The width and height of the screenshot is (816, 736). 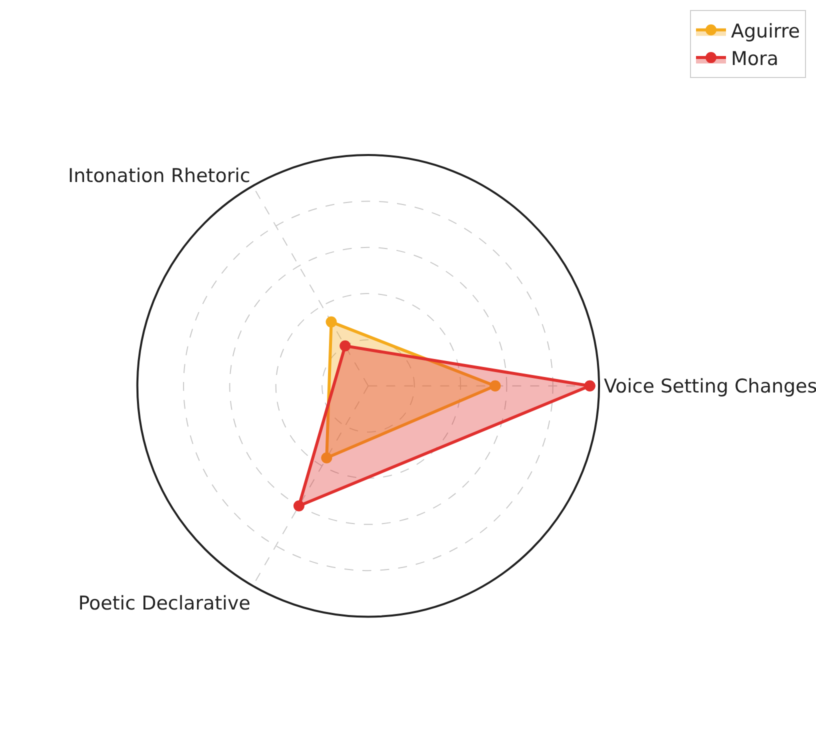 I want to click on spoke-label: Voice Setting Changes, so click(x=710, y=387).